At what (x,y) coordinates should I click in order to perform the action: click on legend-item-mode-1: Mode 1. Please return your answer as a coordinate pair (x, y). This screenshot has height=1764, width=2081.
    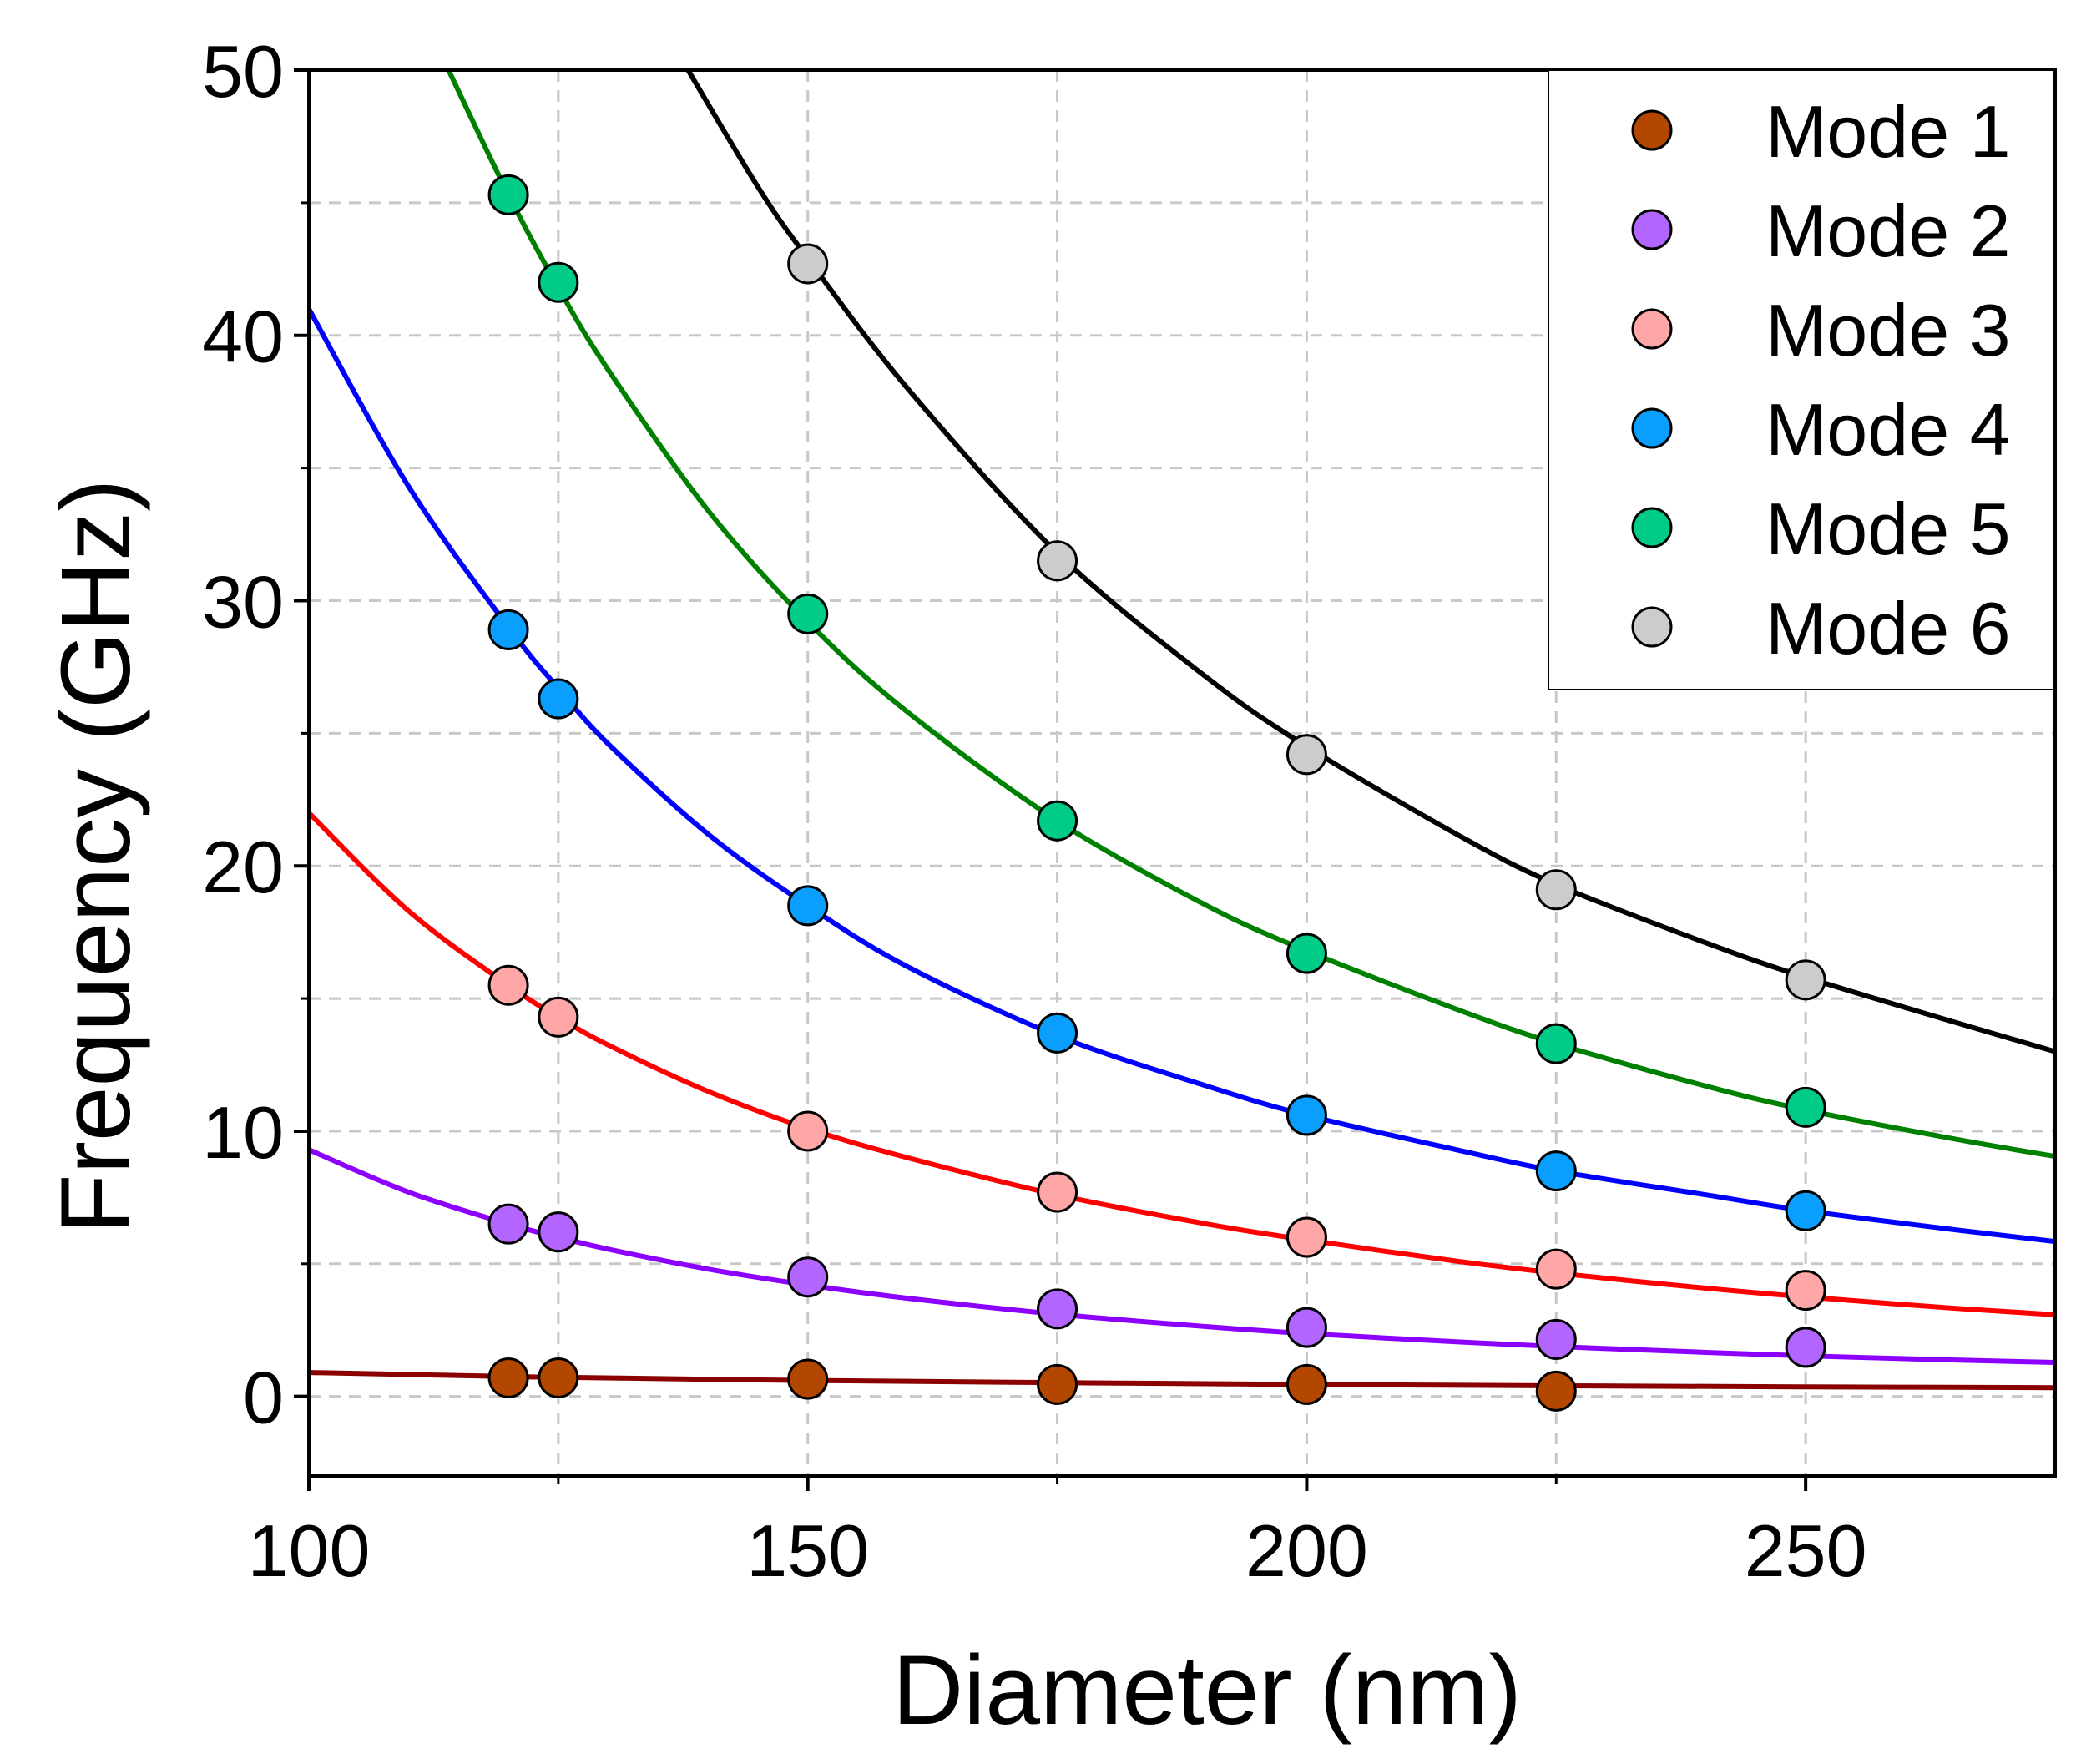
    Looking at the image, I should click on (1821, 131).